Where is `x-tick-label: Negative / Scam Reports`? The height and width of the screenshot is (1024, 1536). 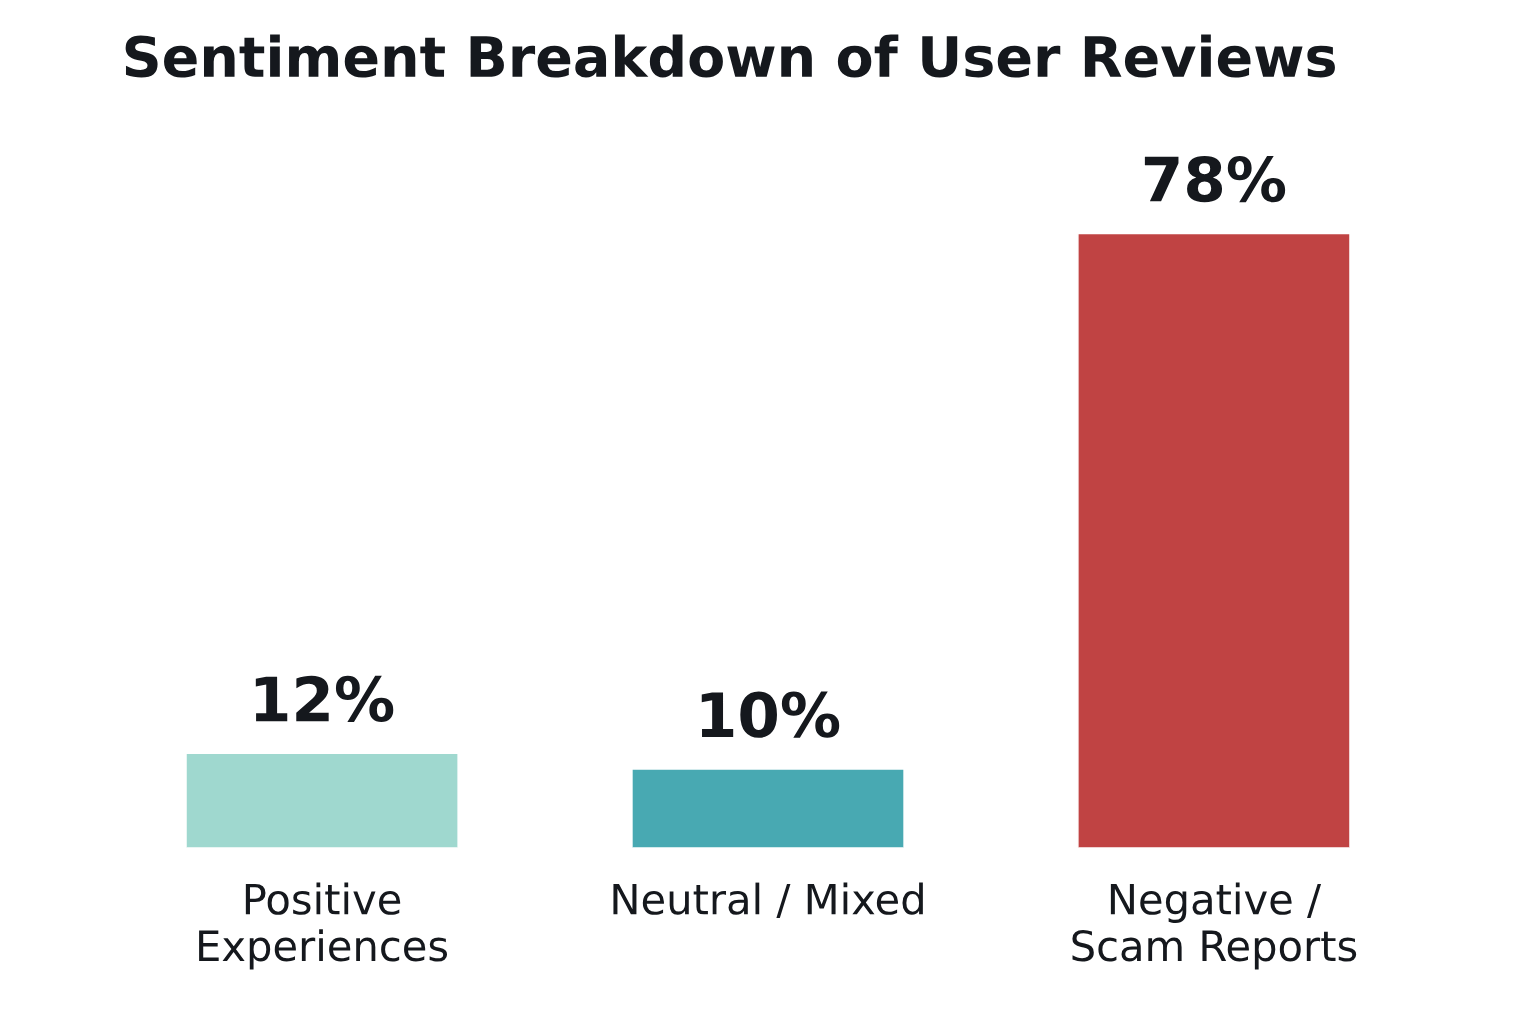
x-tick-label: Negative / Scam Reports is located at coordinates (1214, 926).